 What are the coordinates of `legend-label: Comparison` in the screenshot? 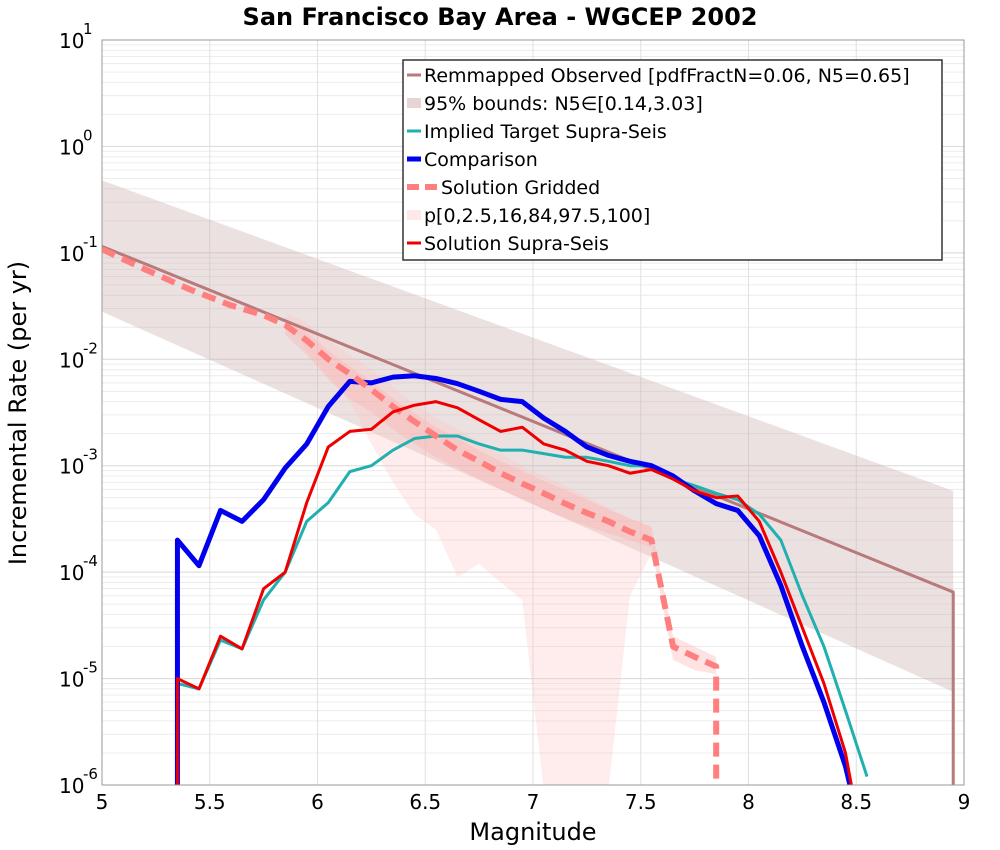 It's located at (481, 160).